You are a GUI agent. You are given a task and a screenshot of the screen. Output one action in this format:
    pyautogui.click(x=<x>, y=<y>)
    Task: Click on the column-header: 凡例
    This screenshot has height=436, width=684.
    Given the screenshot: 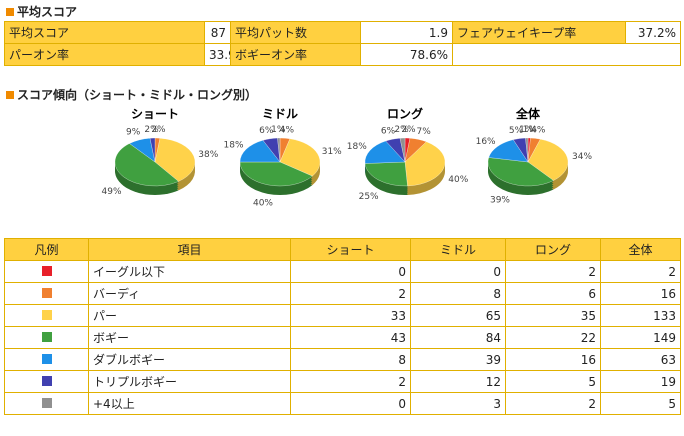 What is the action you would take?
    pyautogui.click(x=46, y=249)
    